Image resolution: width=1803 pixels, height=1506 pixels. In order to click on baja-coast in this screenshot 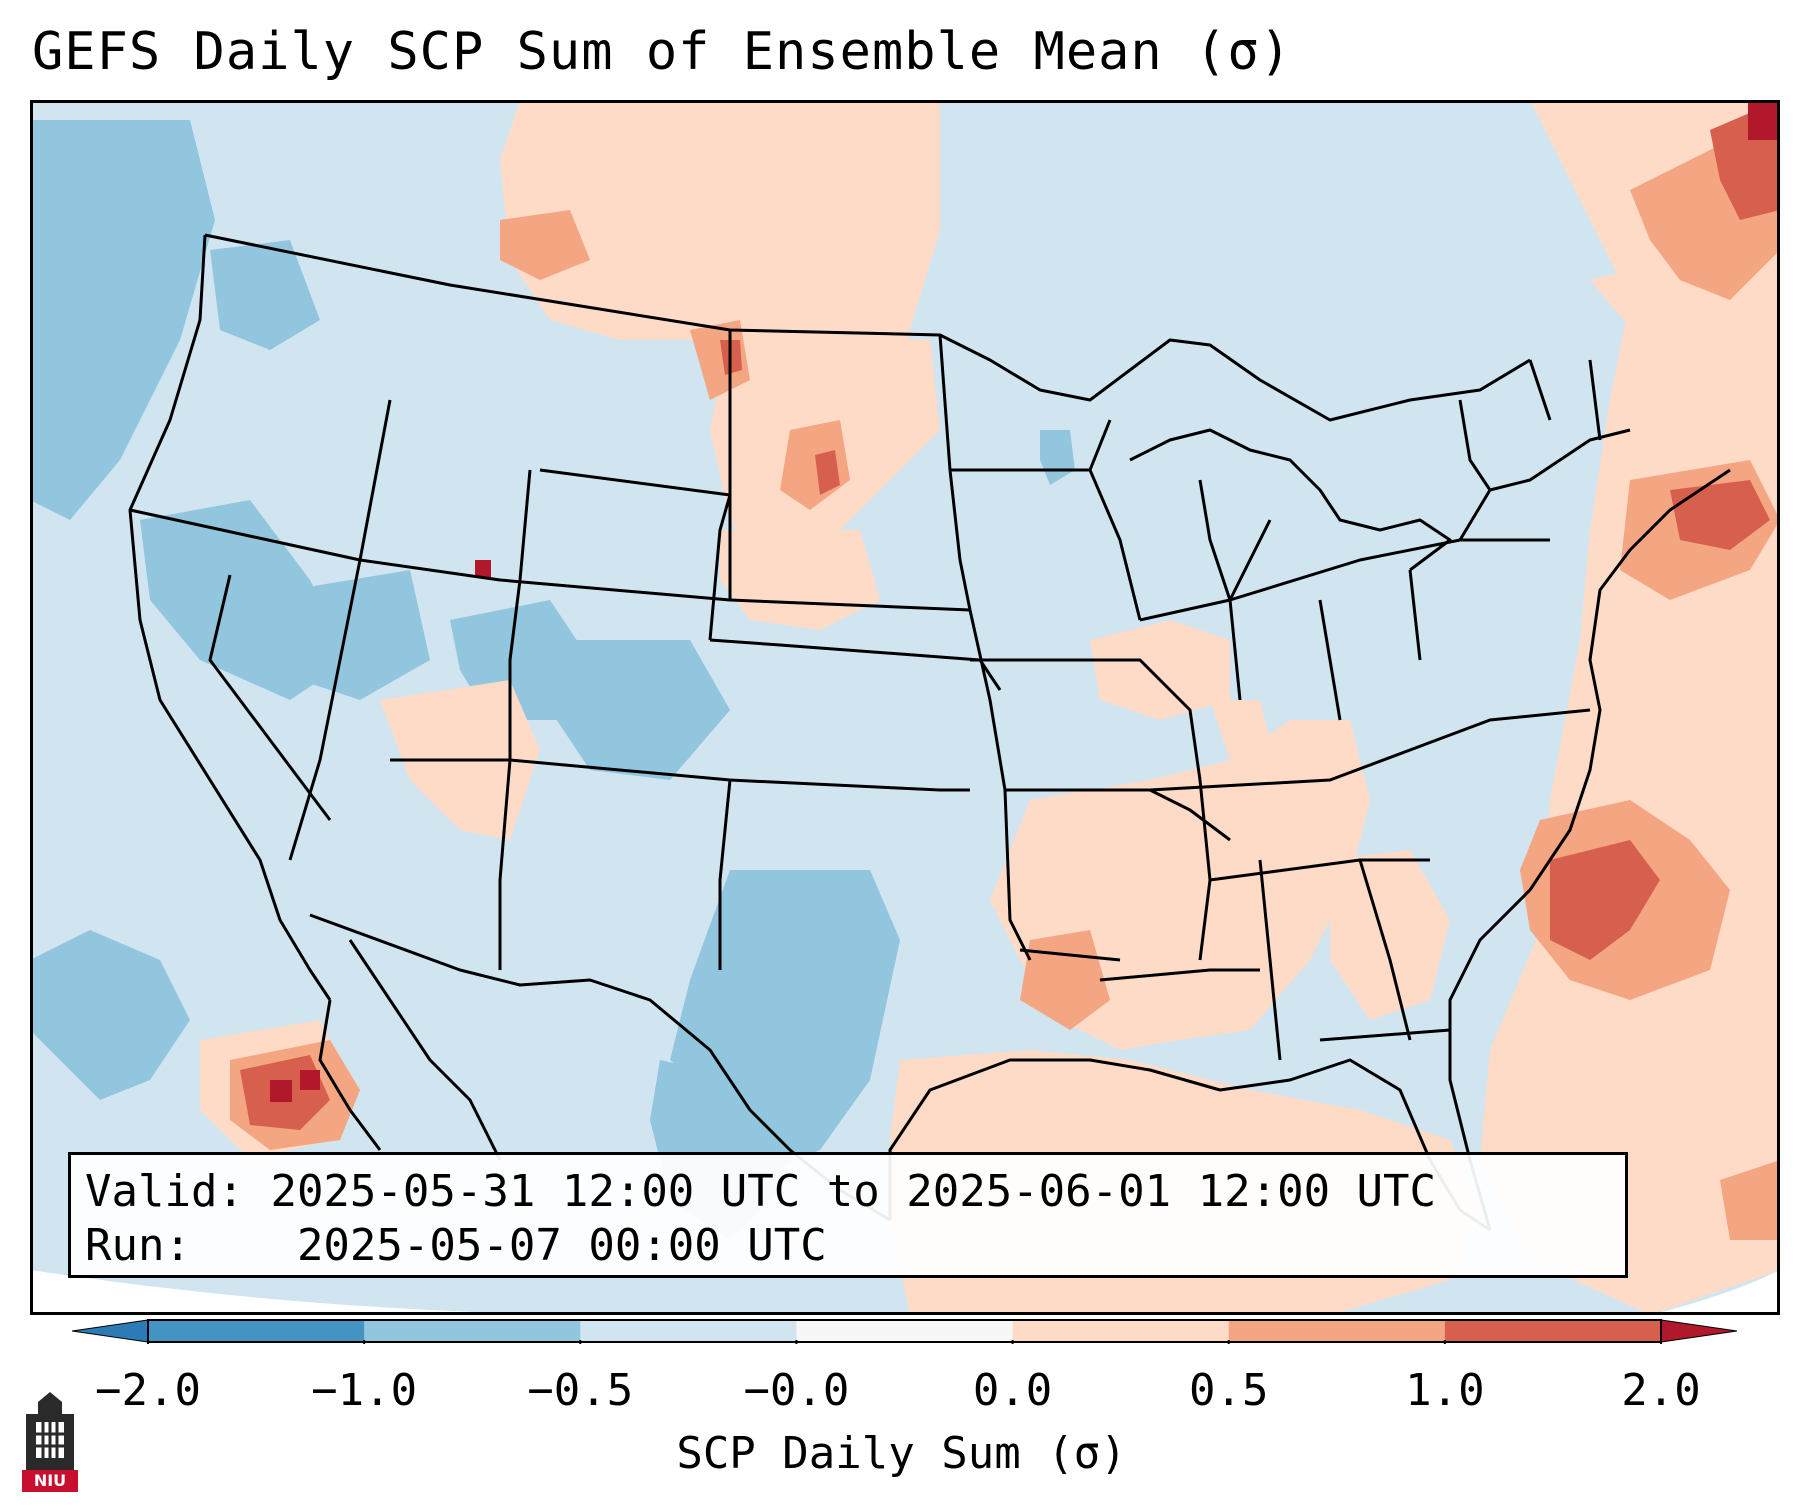, I will do `click(410, 1050)`.